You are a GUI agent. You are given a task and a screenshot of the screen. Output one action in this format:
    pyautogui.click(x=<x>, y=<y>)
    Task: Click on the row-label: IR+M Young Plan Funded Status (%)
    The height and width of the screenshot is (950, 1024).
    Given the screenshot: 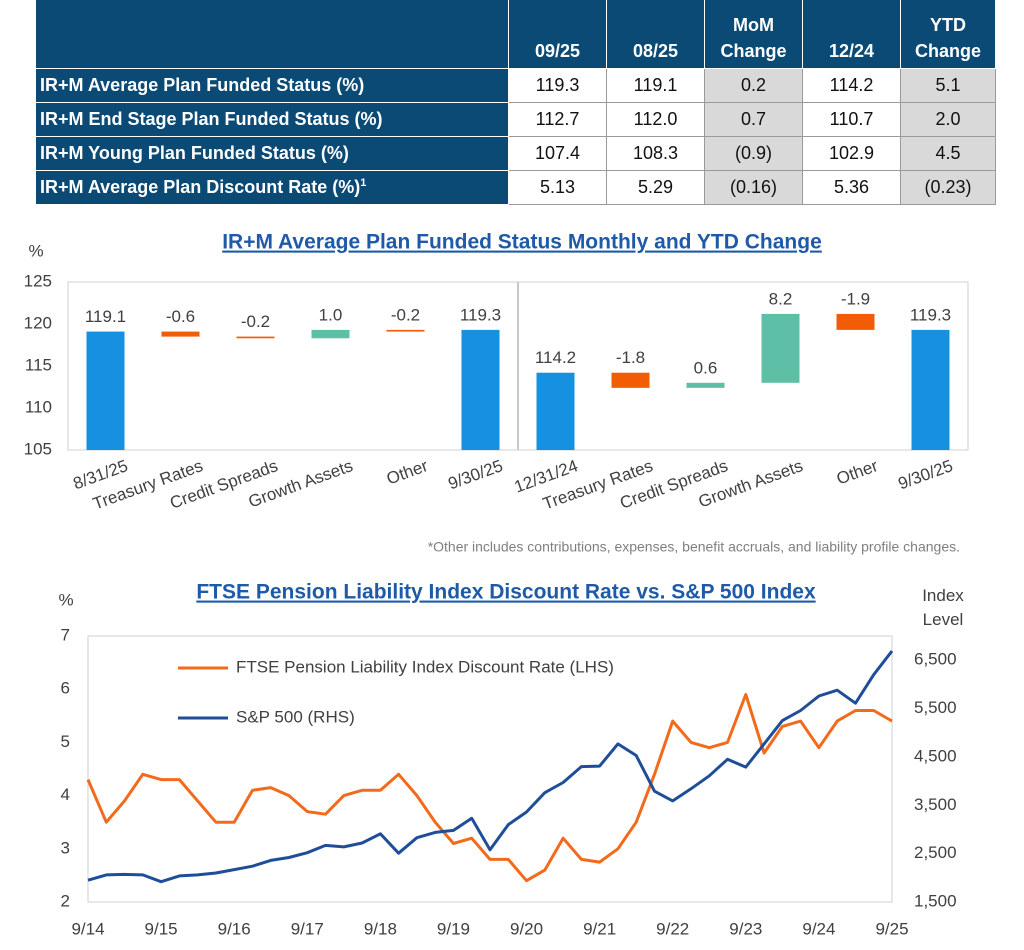 What is the action you would take?
    pyautogui.click(x=272, y=153)
    